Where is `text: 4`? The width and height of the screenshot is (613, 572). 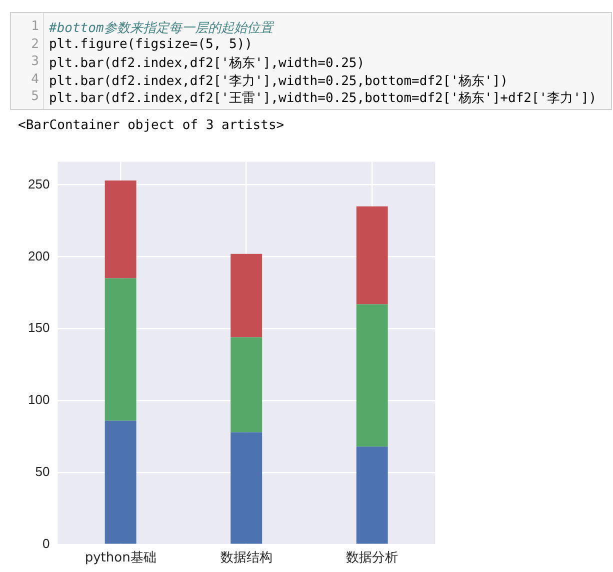 text: 4 is located at coordinates (34, 79).